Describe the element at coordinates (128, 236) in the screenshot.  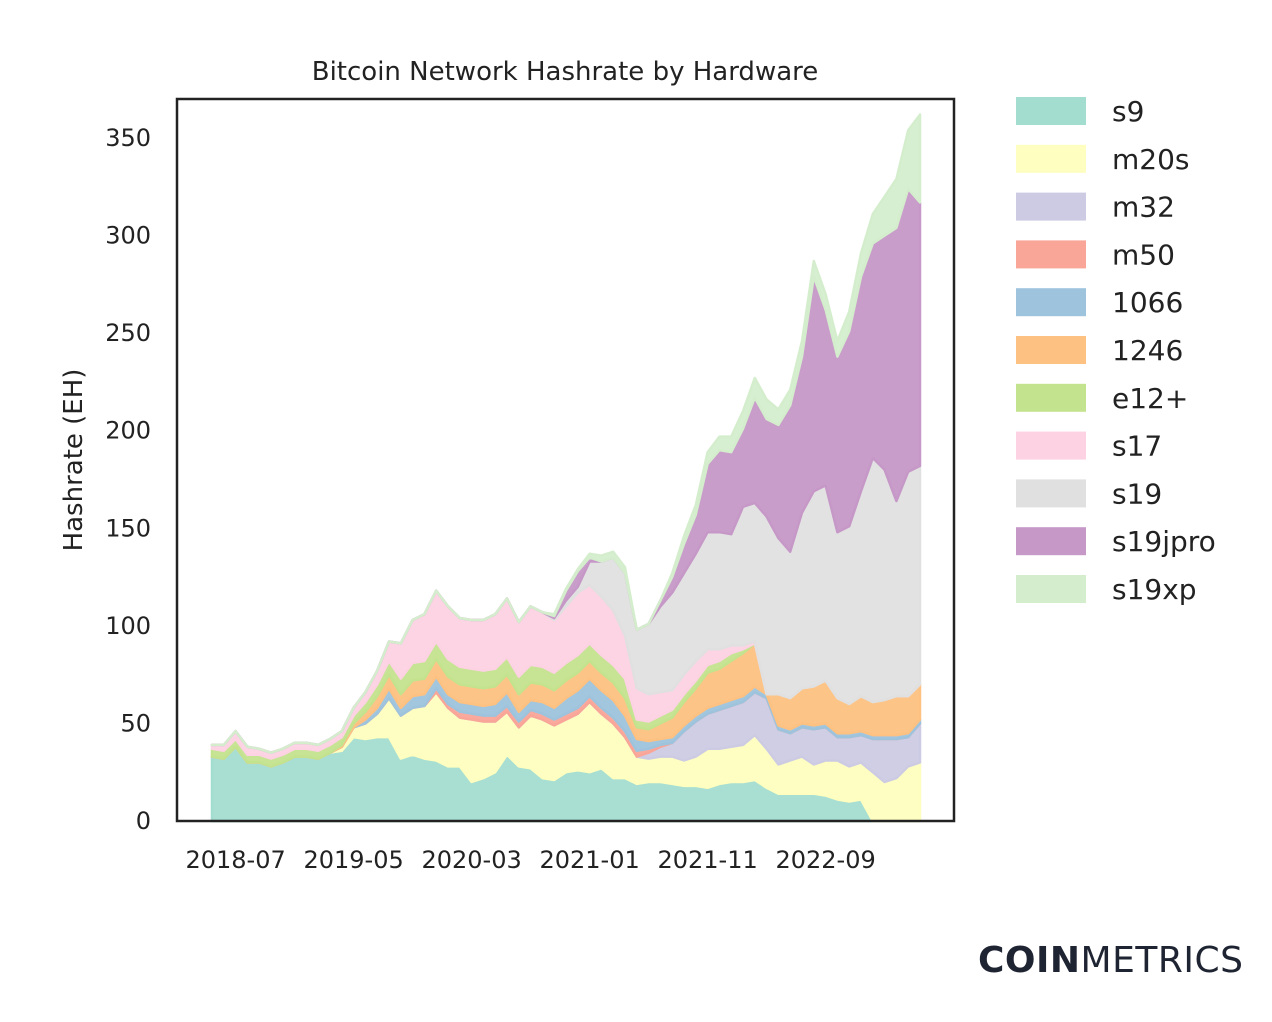
I see `y-tick-label: 300` at that location.